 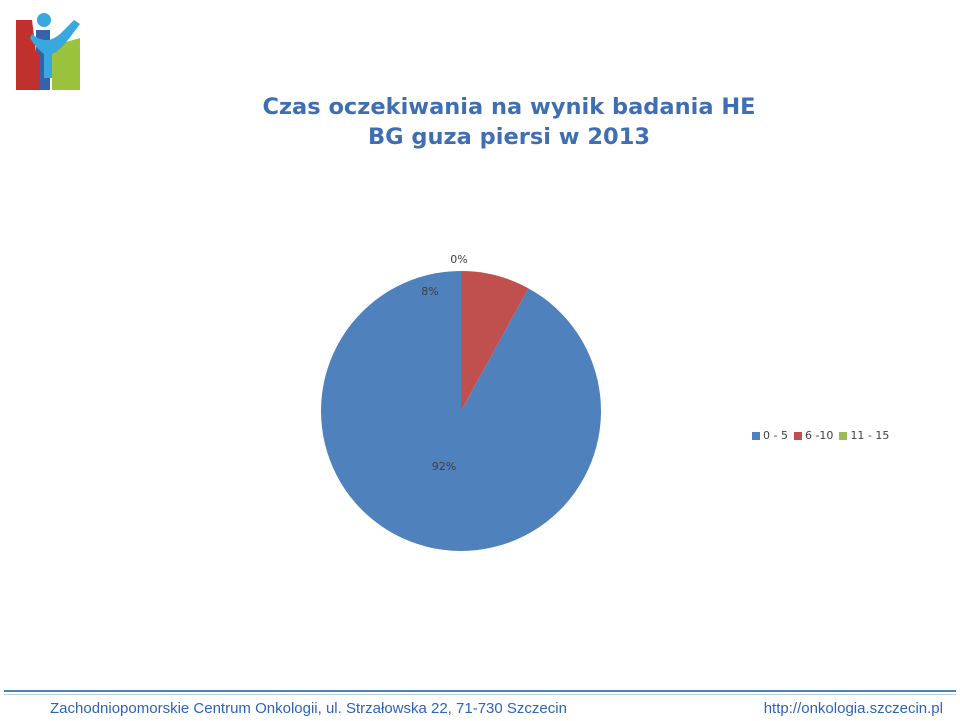 What do you see at coordinates (48, 51) in the screenshot?
I see `logo-icon` at bounding box center [48, 51].